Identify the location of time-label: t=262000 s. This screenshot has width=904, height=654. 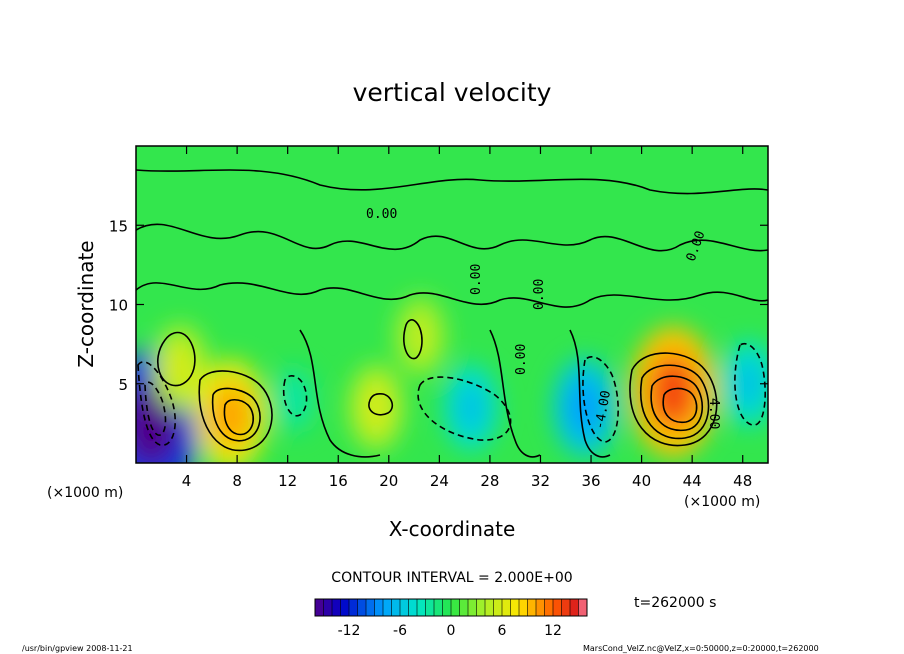
(675, 603).